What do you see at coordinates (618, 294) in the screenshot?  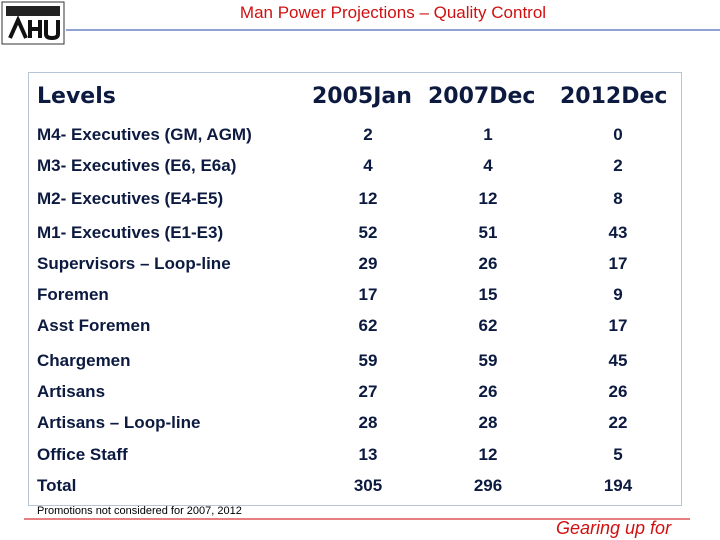 I see `cell-value: 9` at bounding box center [618, 294].